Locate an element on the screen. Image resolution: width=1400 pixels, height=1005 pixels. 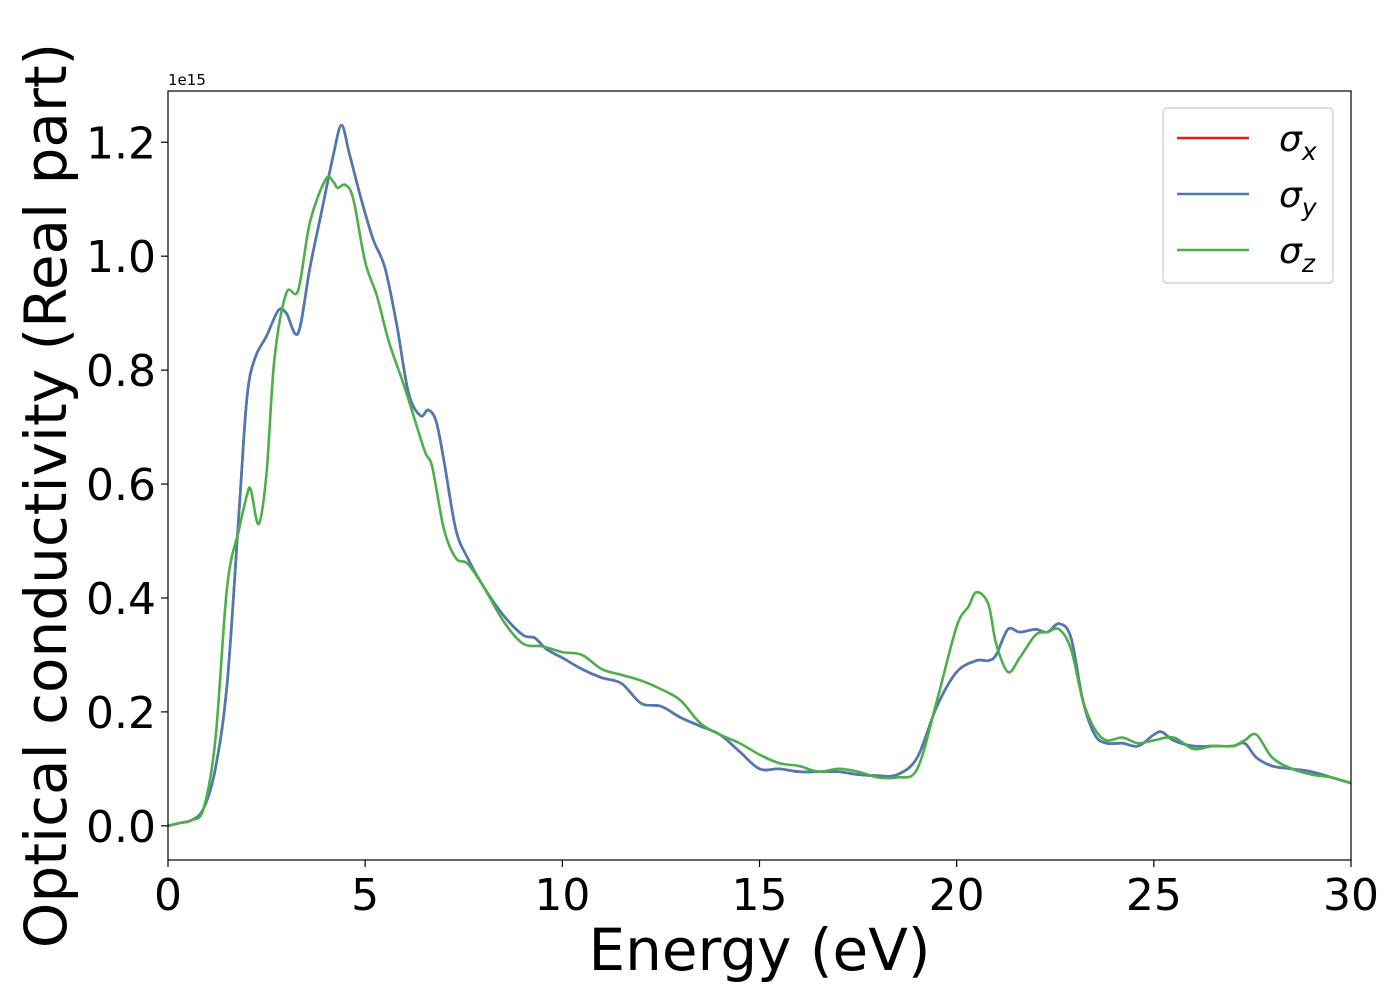
y-axis-label: Optical conductivity (Real part) is located at coordinates (46, 495).